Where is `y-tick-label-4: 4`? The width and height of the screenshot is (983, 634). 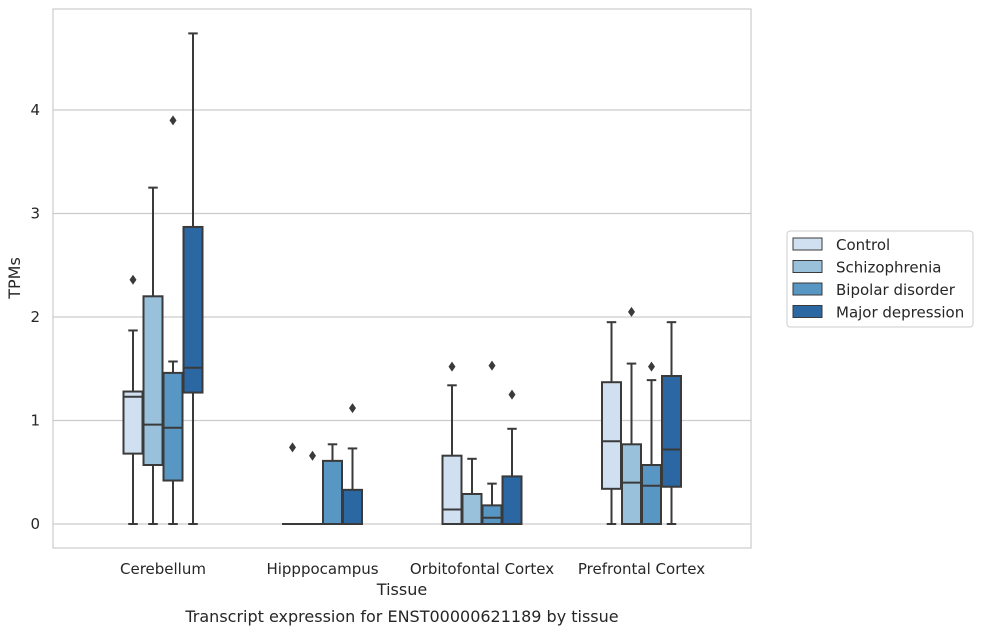
y-tick-label-4: 4 is located at coordinates (35, 110).